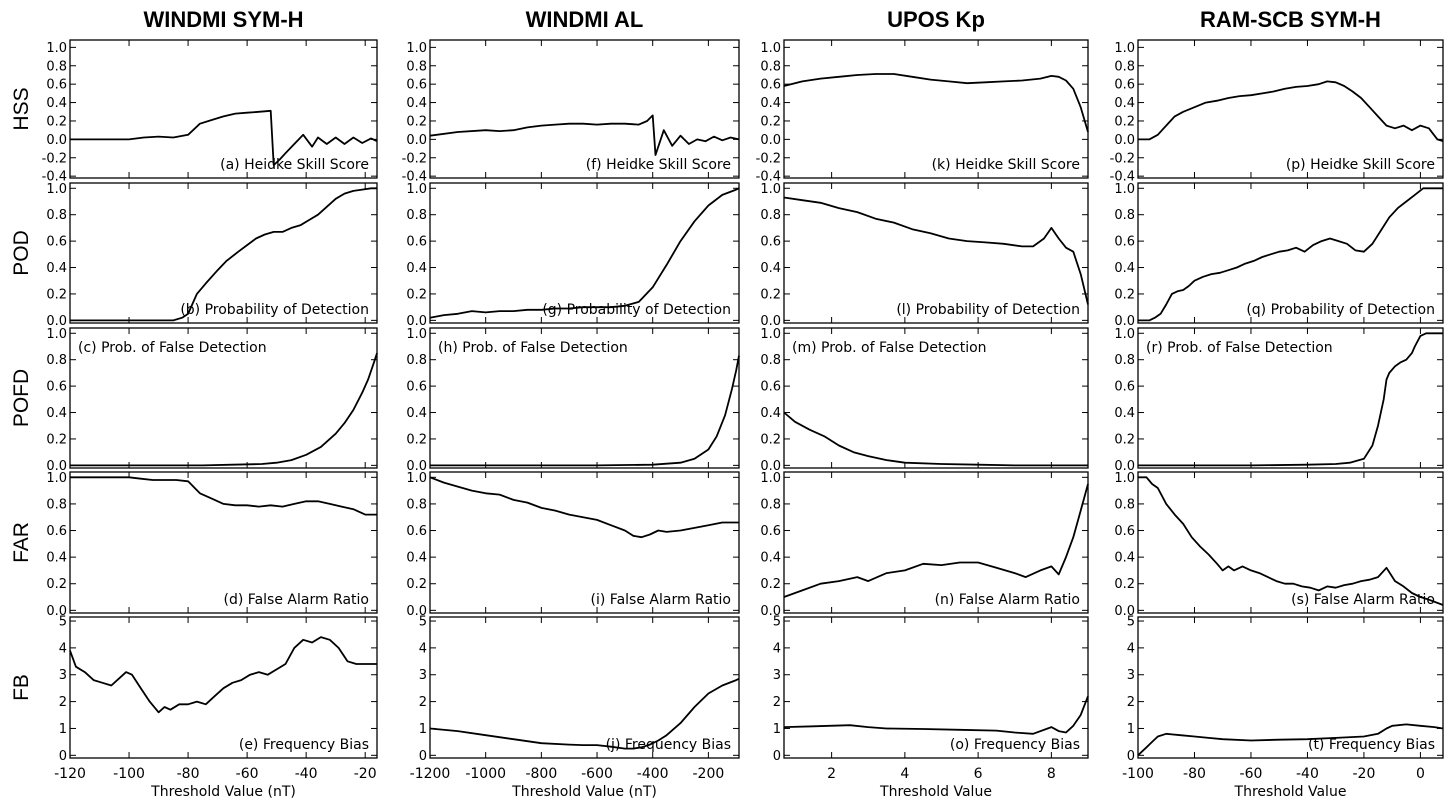  I want to click on panel-j: 5 4 3 2 1 0 (j) Frequency Bias, so click(579, 689).